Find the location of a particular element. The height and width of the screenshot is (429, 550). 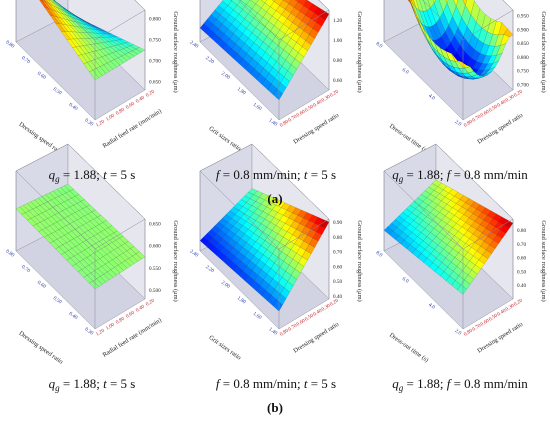

row-label-b: (b) is located at coordinates (275, 407).